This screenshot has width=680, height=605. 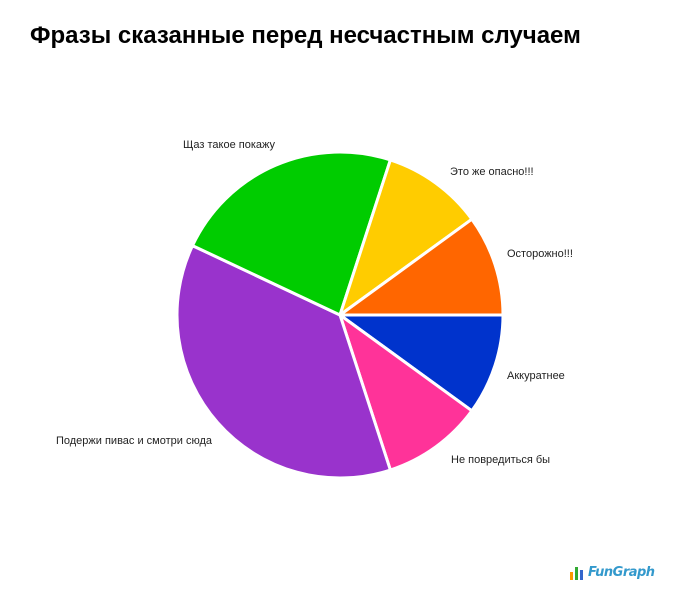 I want to click on slice-label: Это же опасно!!!, so click(x=492, y=172).